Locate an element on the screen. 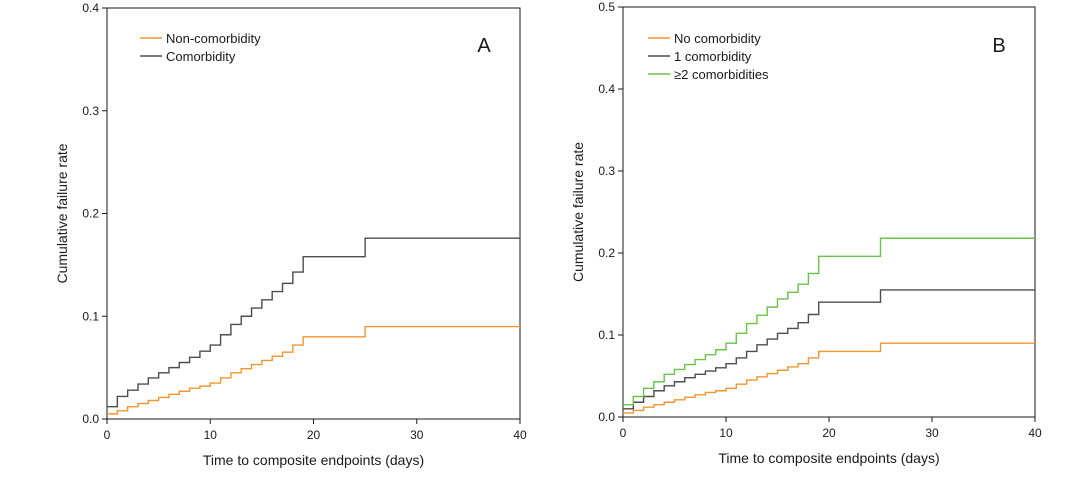 The height and width of the screenshot is (480, 1080). legend-label: No comorbidity is located at coordinates (717, 38).